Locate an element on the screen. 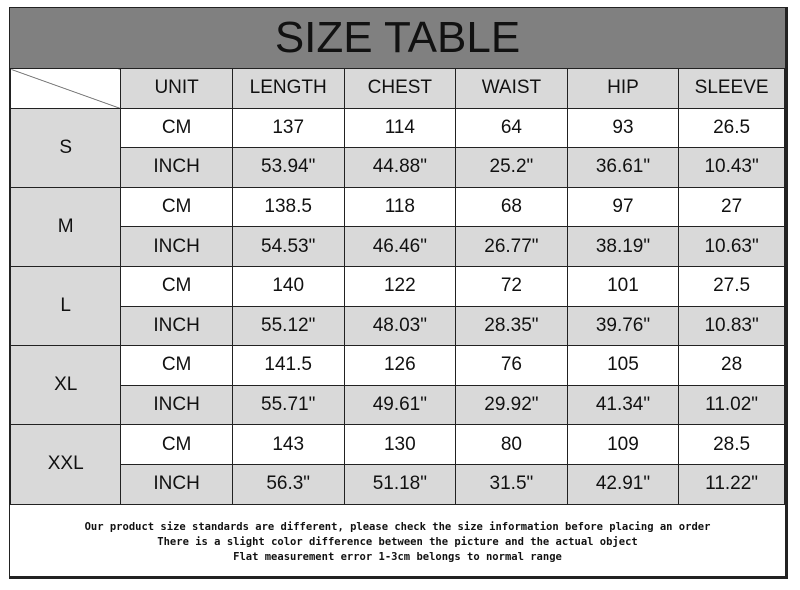  table-row: INCH 56.3" 51.18" 31.5" 42.91" 11.22" is located at coordinates (398, 484).